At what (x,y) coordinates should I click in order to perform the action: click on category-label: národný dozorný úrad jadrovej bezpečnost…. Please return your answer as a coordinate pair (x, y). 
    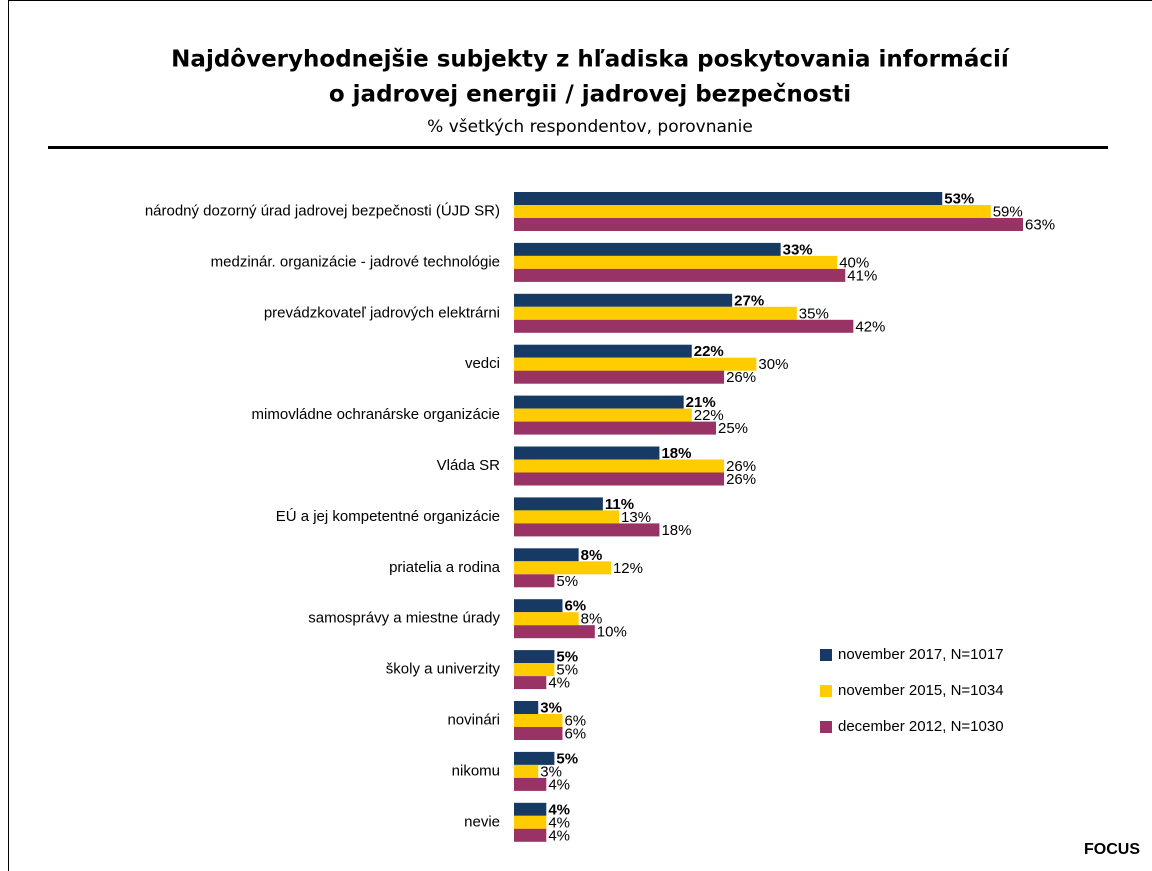
    Looking at the image, I should click on (322, 210).